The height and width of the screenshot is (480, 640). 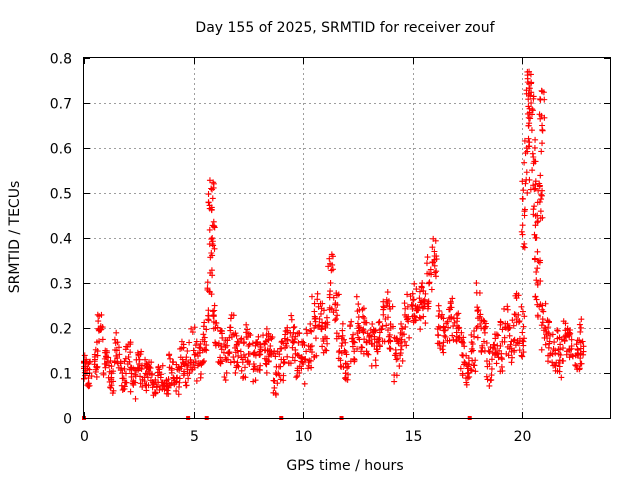 I want to click on y-tick-label: 0.4, so click(x=61, y=240).